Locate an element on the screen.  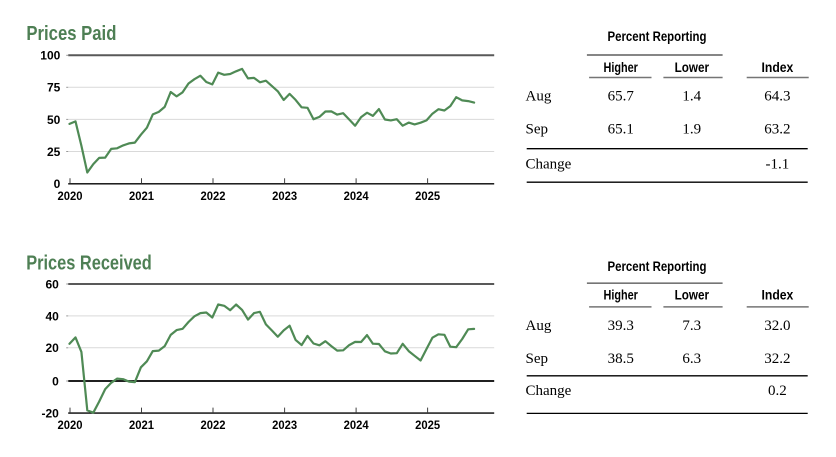
svg-text: 40 is located at coordinates (52, 316).